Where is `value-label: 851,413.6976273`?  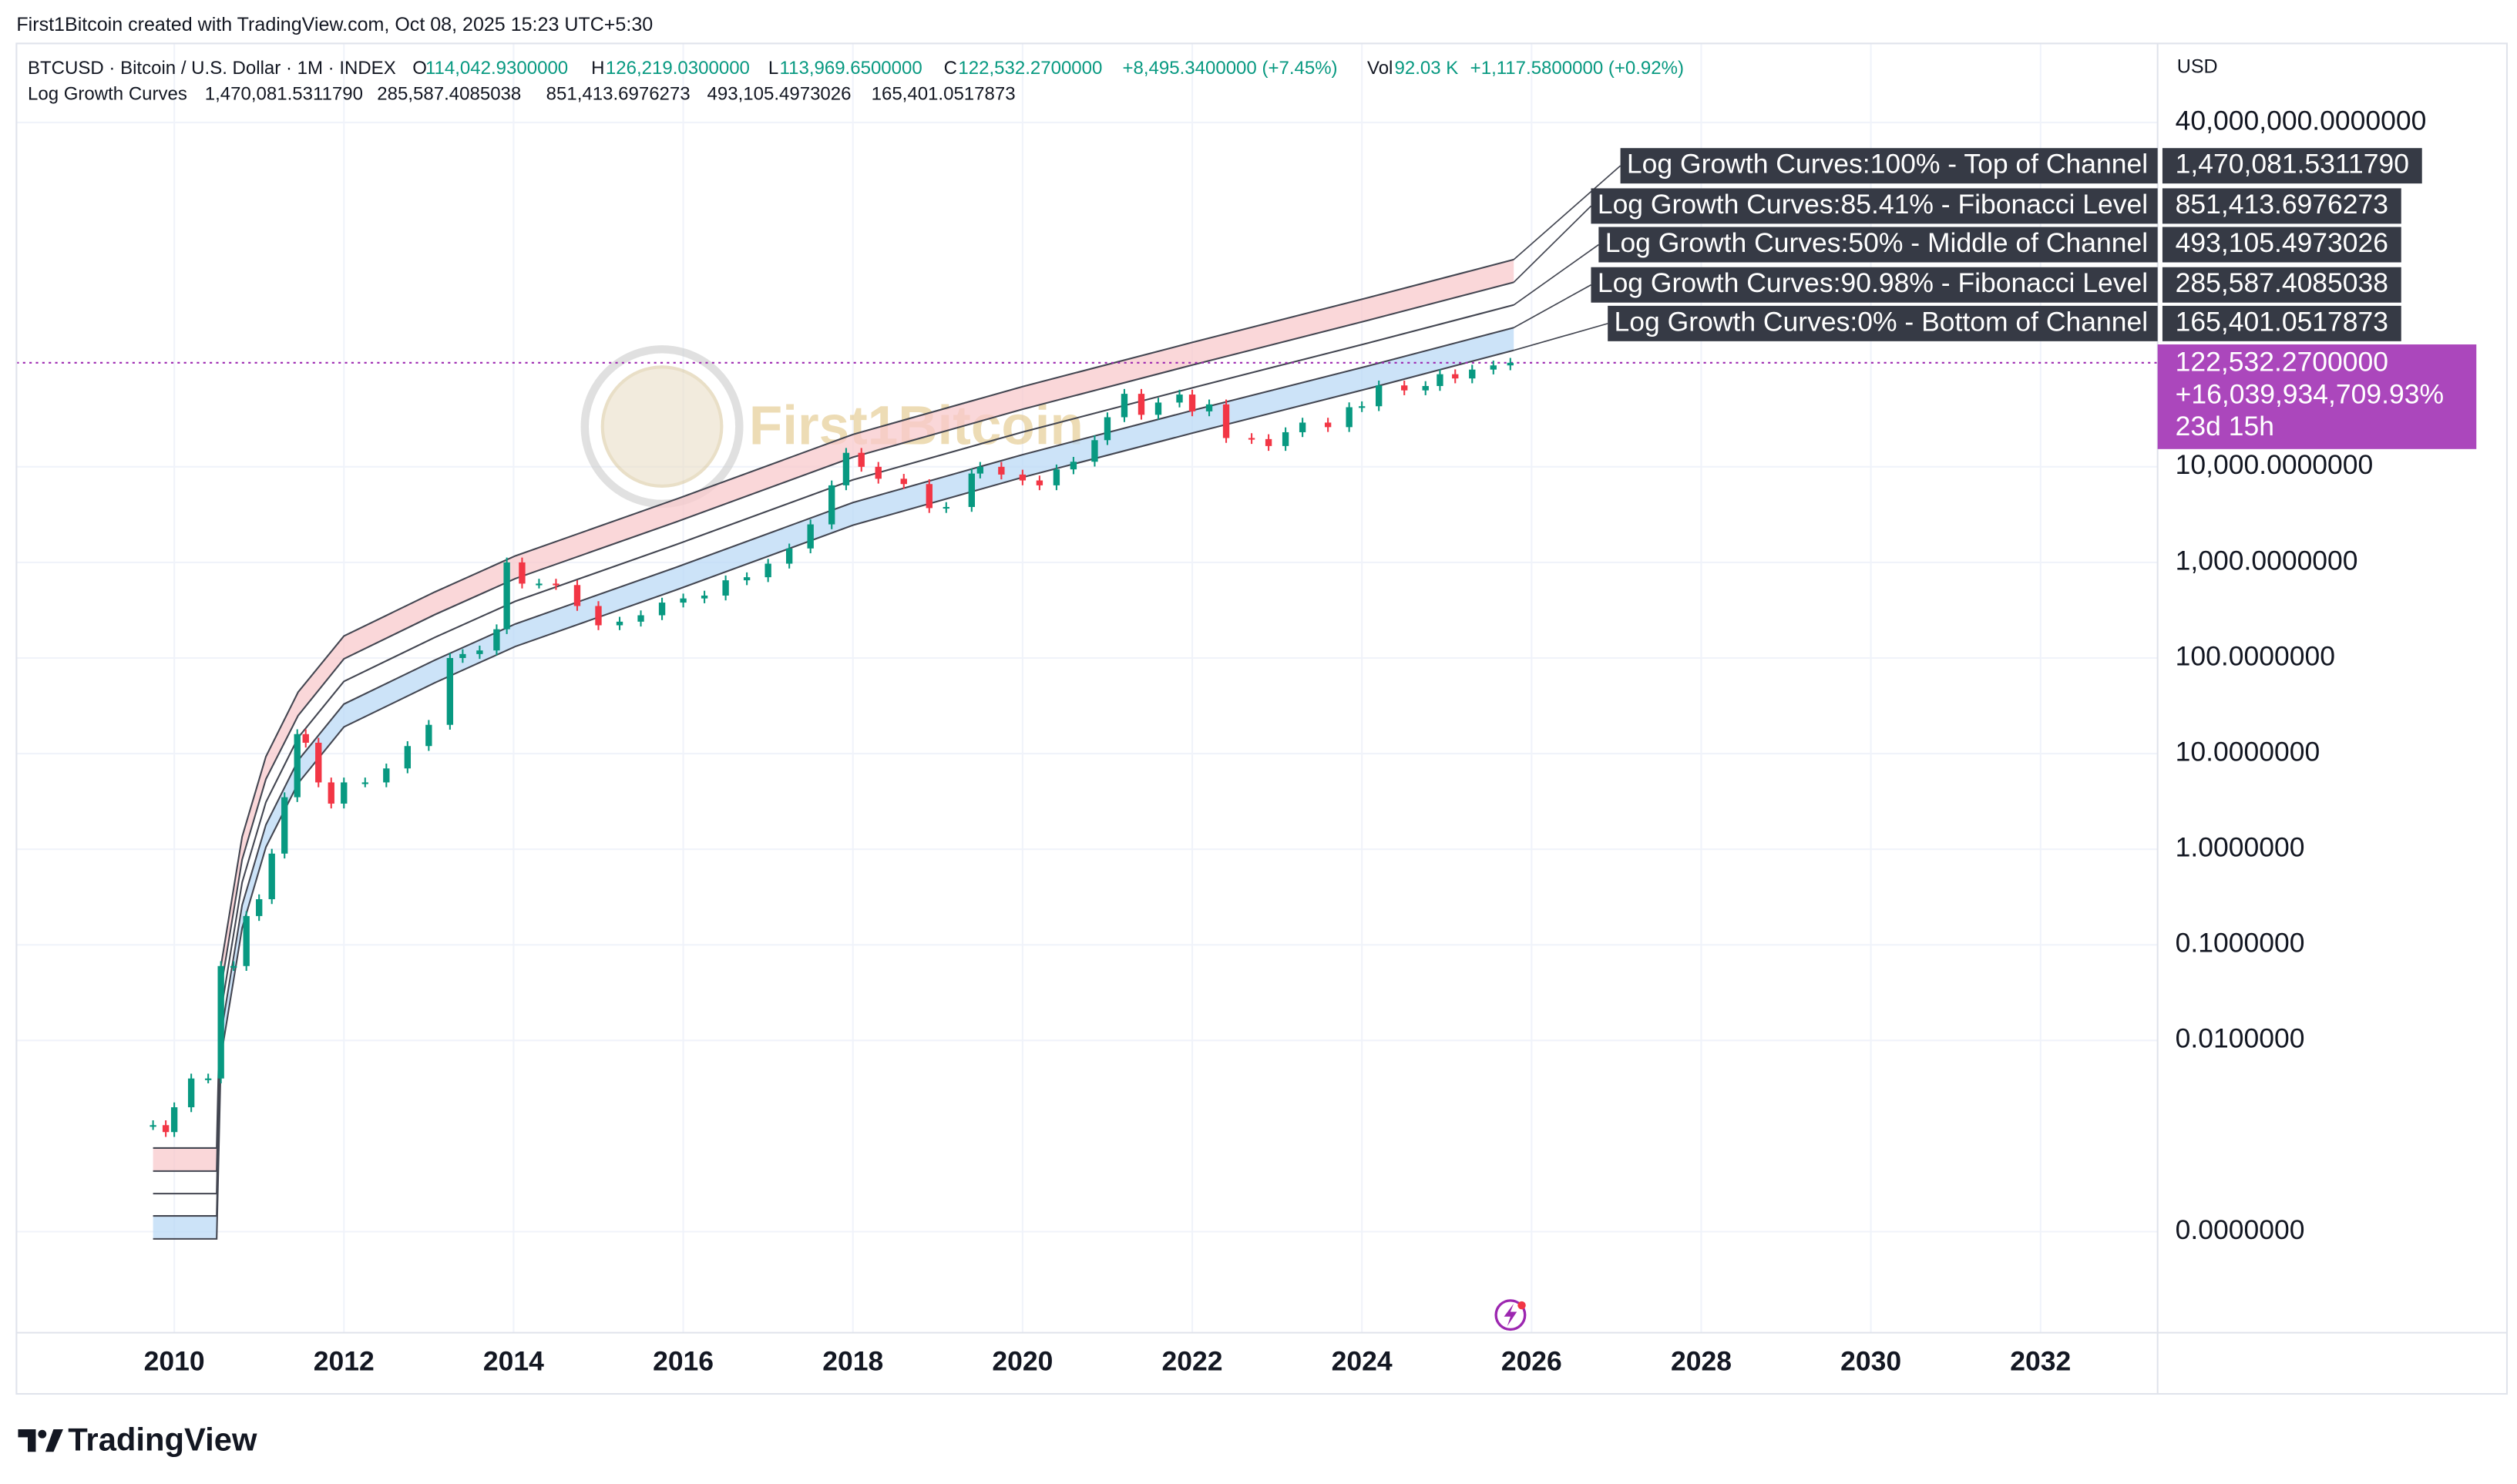
value-label: 851,413.6976273 is located at coordinates (2282, 204).